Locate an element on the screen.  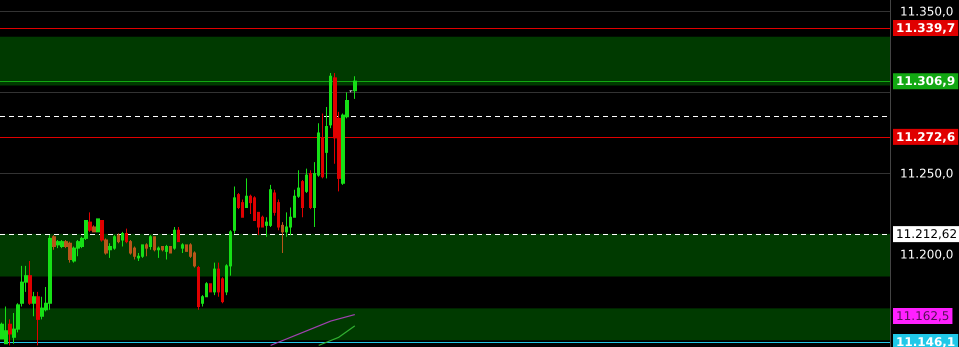
ref-line-label: 11.212,62 is located at coordinates (927, 234).